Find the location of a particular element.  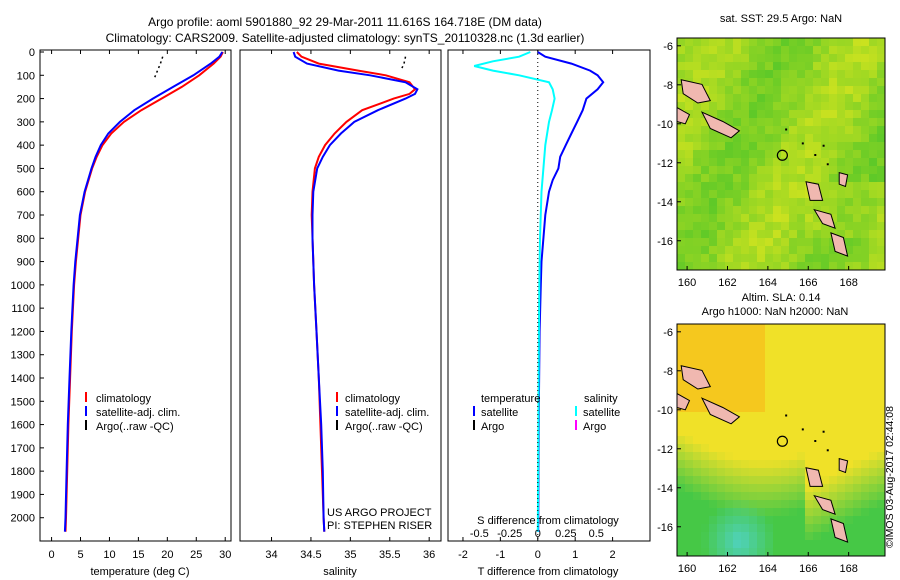

salinity-xlabel: salinity is located at coordinates (340, 572).